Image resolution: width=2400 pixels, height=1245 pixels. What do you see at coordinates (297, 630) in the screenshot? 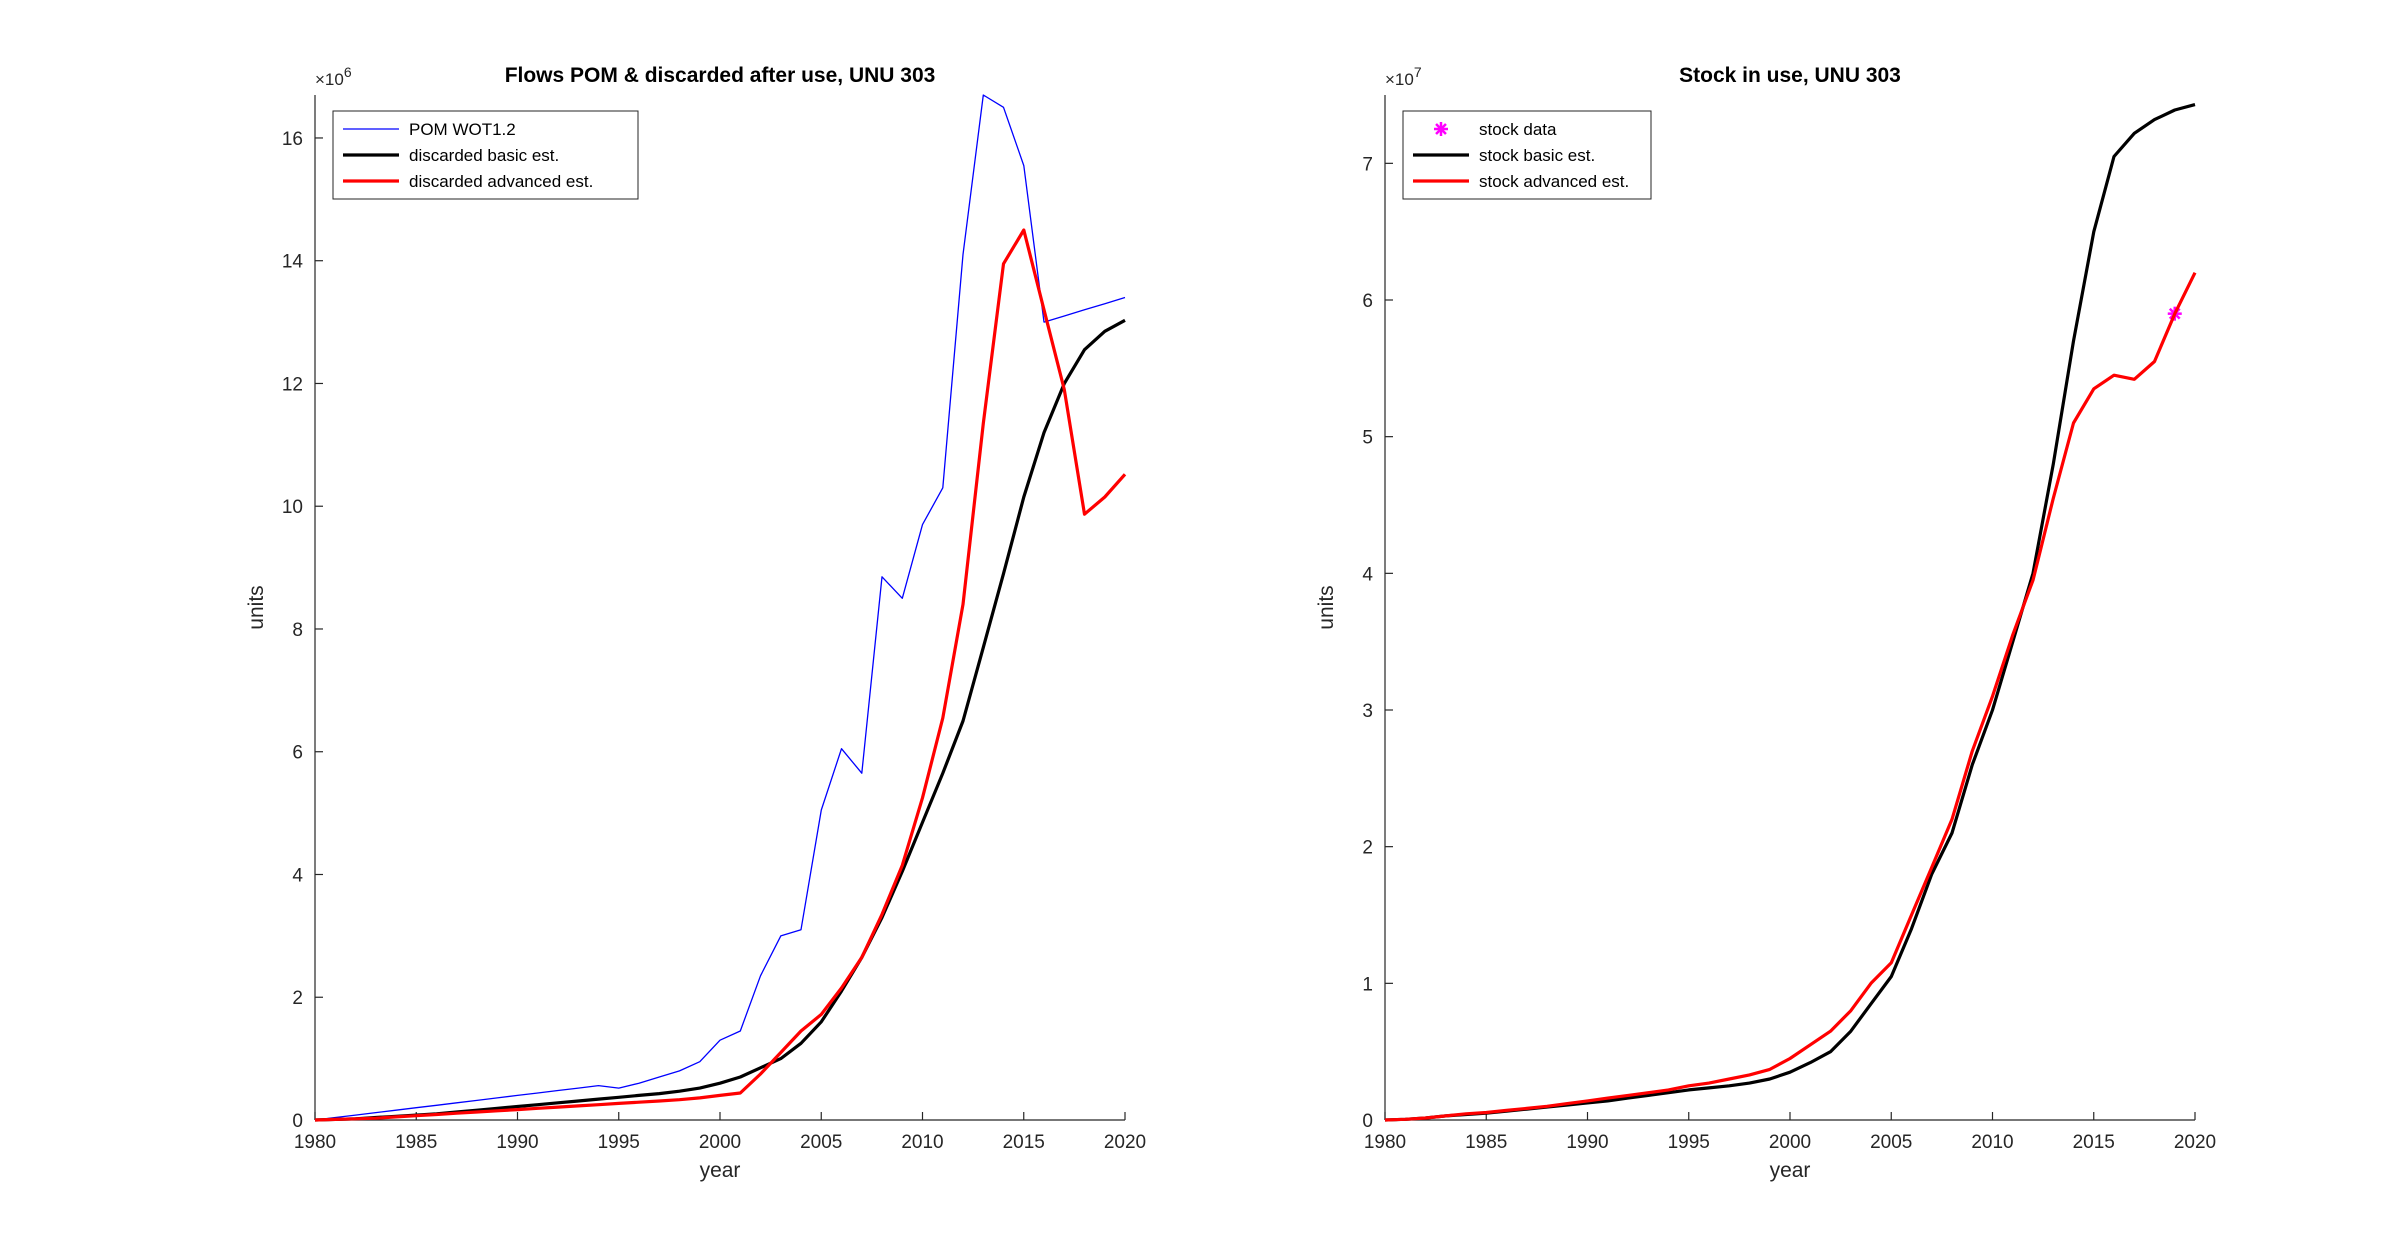
I see `y-tick-label: 8` at bounding box center [297, 630].